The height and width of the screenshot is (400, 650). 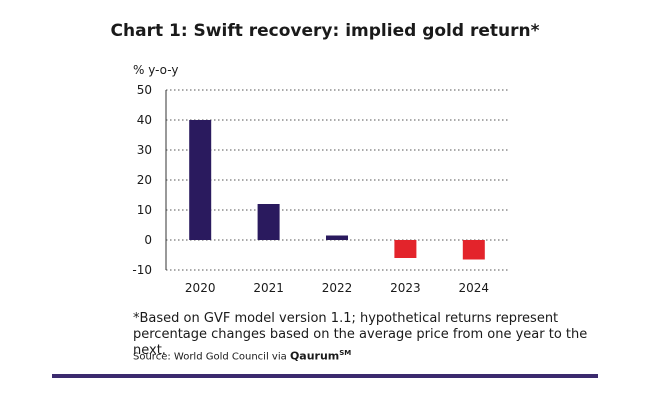 I want to click on source-prefix: Source: World Gold Council via, so click(x=210, y=357).